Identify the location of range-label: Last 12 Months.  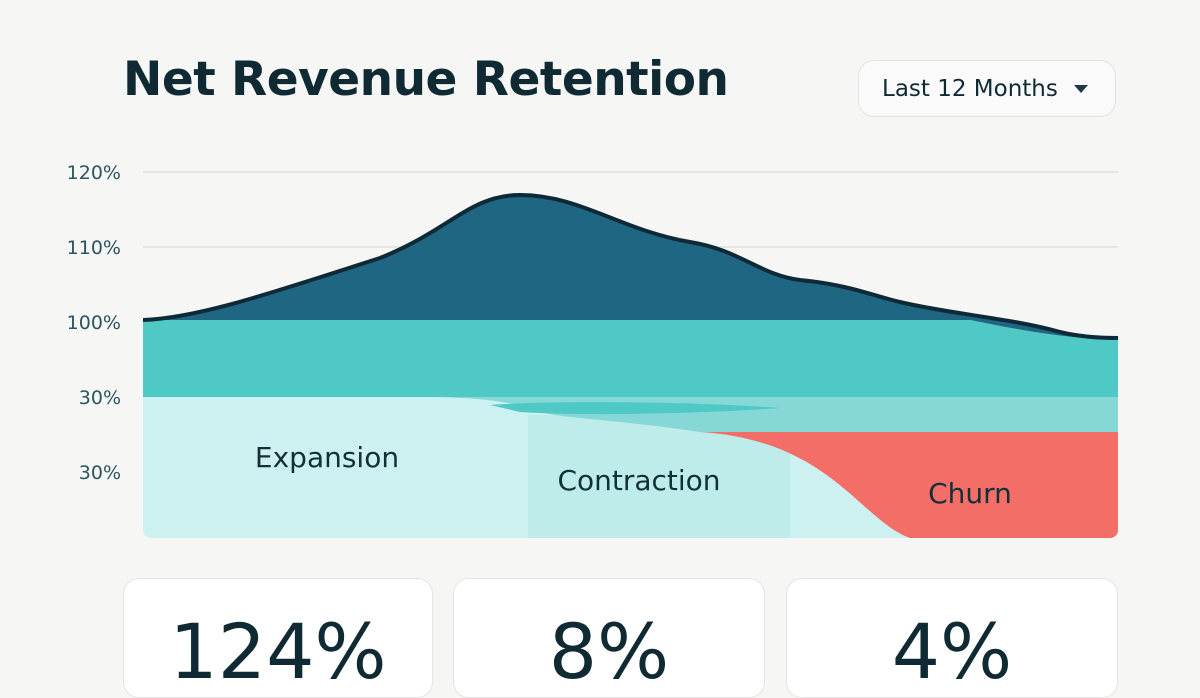
(970, 88).